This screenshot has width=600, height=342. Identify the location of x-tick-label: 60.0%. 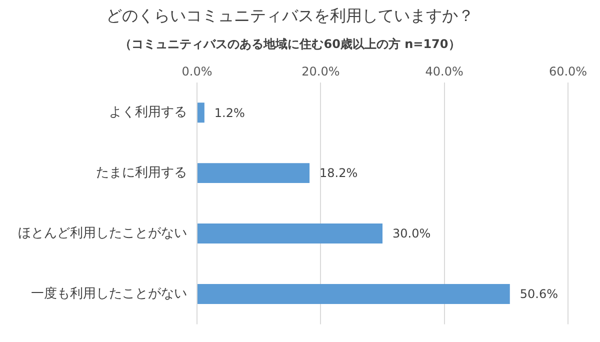
(568, 71).